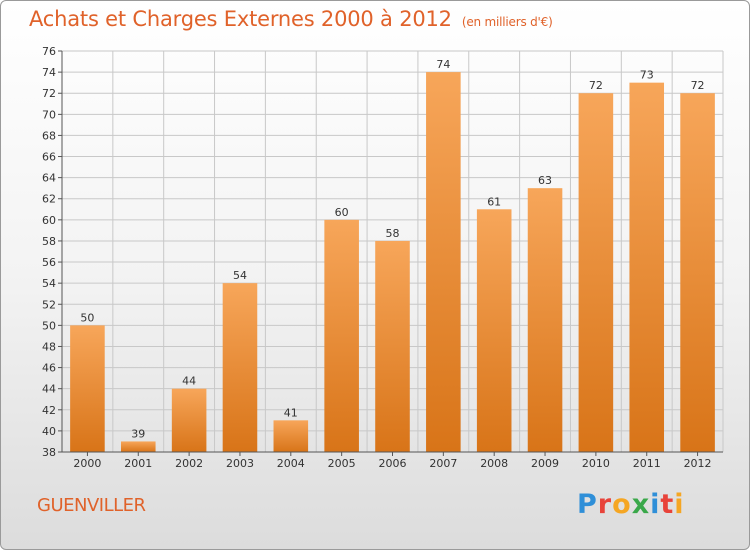 This screenshot has height=550, width=750. What do you see at coordinates (587, 504) in the screenshot?
I see `logo-letter: P` at bounding box center [587, 504].